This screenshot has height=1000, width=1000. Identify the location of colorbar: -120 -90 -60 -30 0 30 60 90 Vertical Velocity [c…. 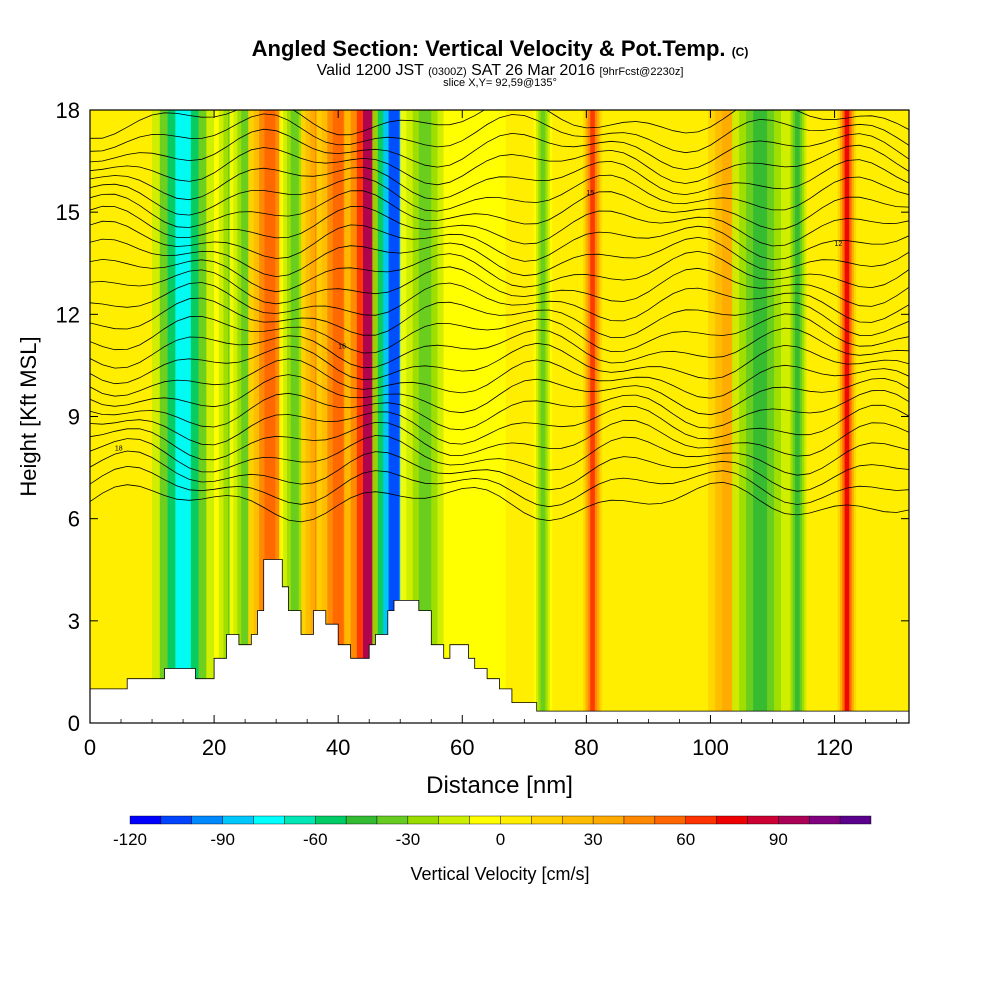
(492, 849).